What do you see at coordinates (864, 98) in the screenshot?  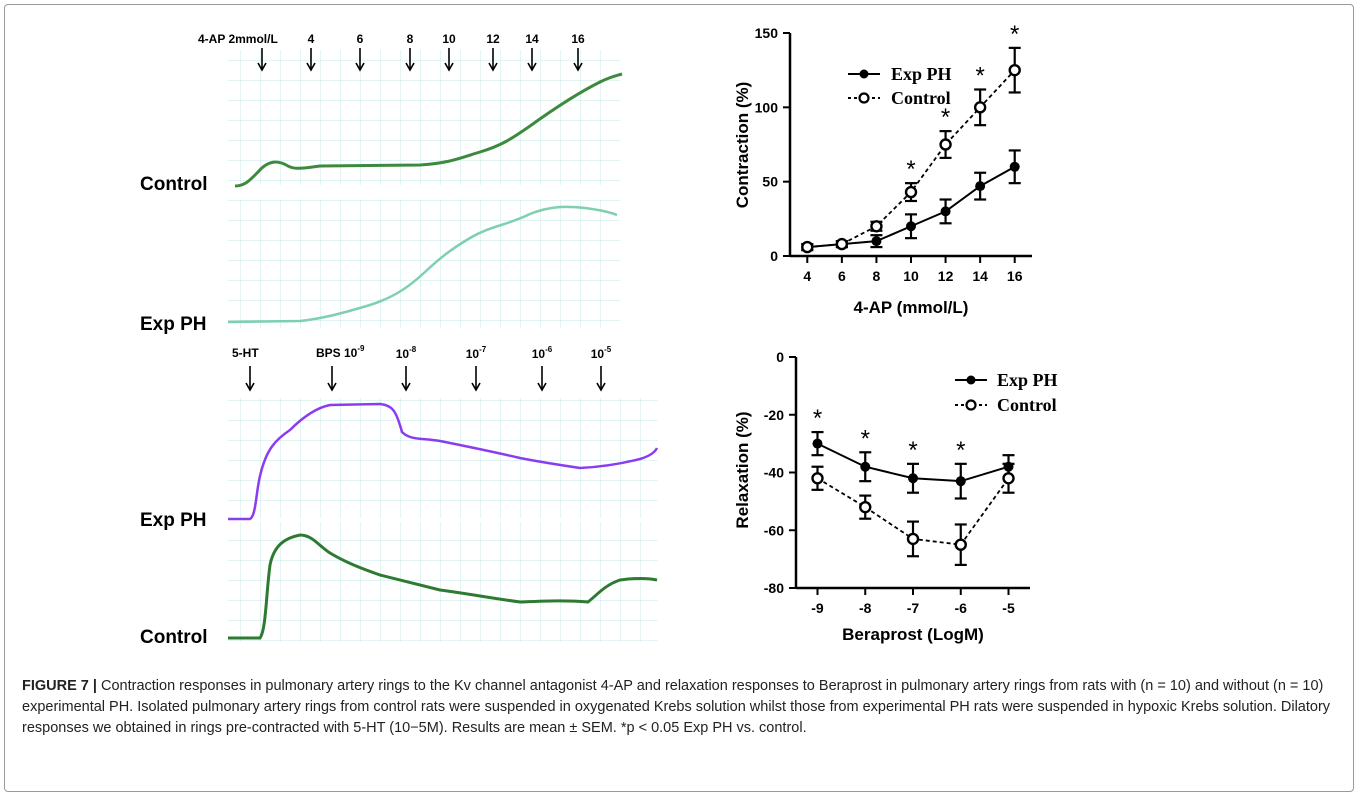 I see `legend-marker-control` at bounding box center [864, 98].